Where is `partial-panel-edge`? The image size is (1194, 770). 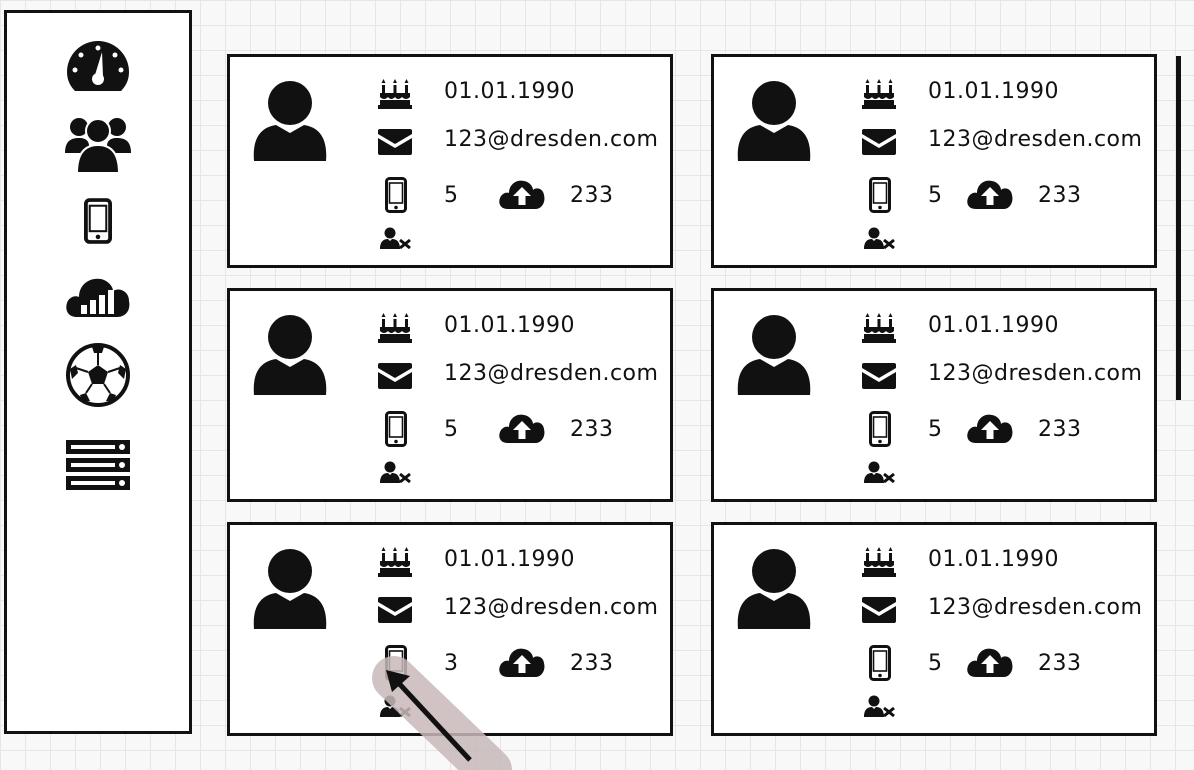 partial-panel-edge is located at coordinates (1185, 228).